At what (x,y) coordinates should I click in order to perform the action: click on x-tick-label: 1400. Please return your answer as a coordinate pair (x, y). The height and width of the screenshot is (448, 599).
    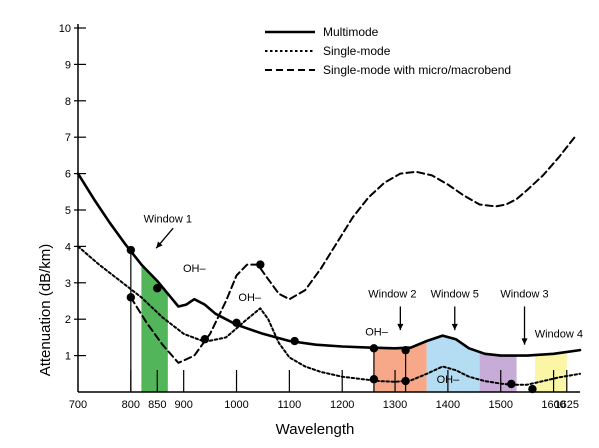
    Looking at the image, I should click on (448, 405).